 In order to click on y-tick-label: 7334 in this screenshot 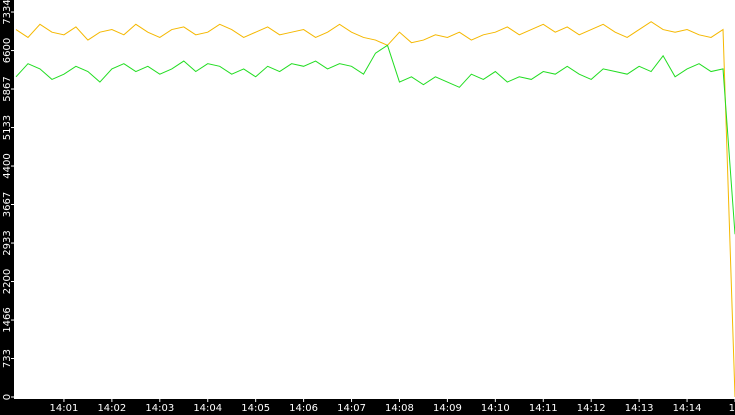, I will do `click(7, 12)`.